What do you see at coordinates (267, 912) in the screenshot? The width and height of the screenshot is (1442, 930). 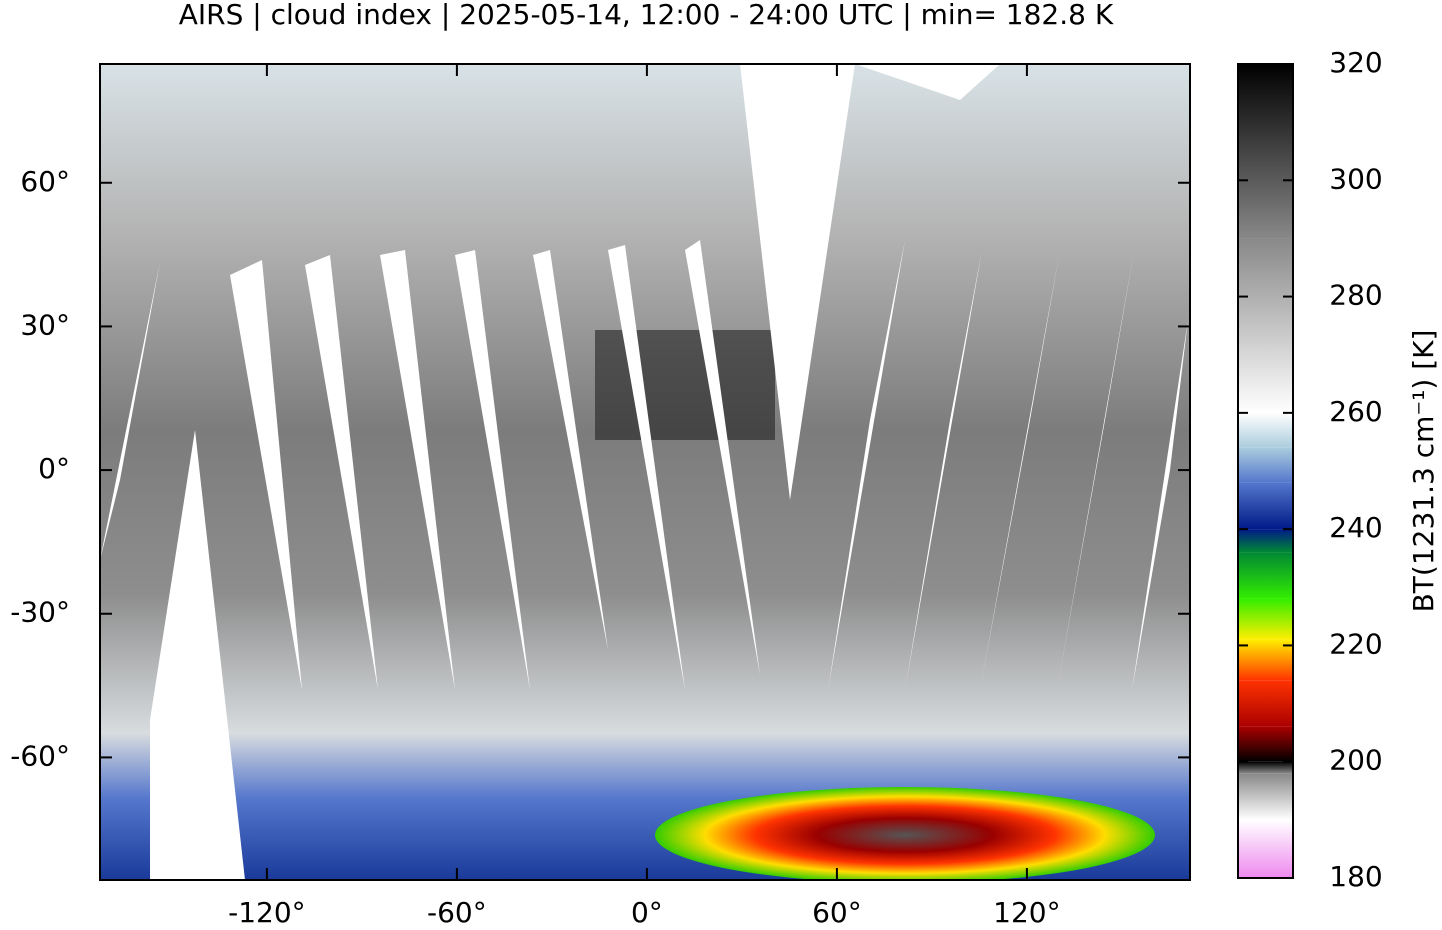 I see `x-tick-label: -120°` at bounding box center [267, 912].